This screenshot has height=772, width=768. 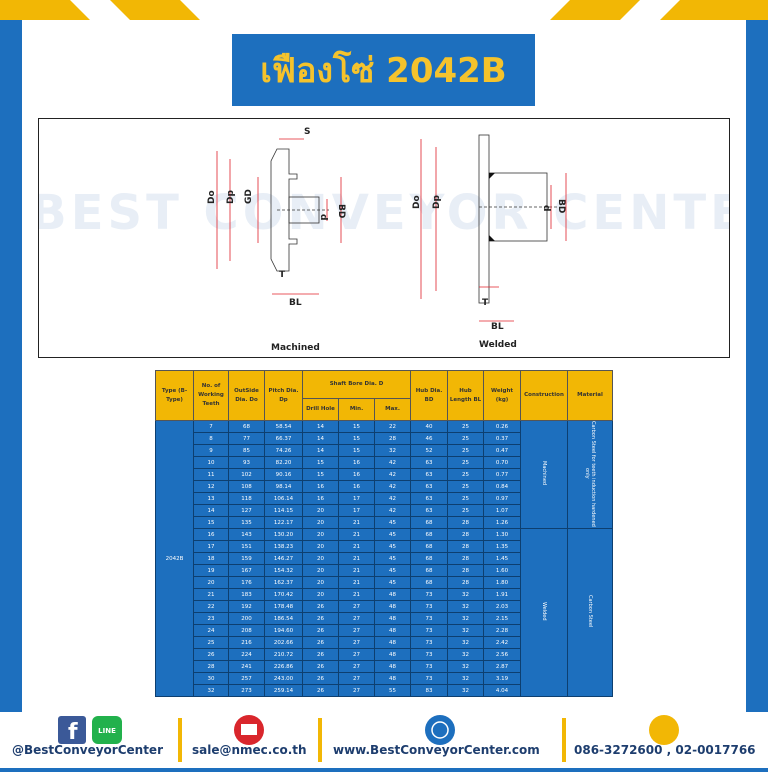 What do you see at coordinates (502, 498) in the screenshot?
I see `cell: 0.97` at bounding box center [502, 498].